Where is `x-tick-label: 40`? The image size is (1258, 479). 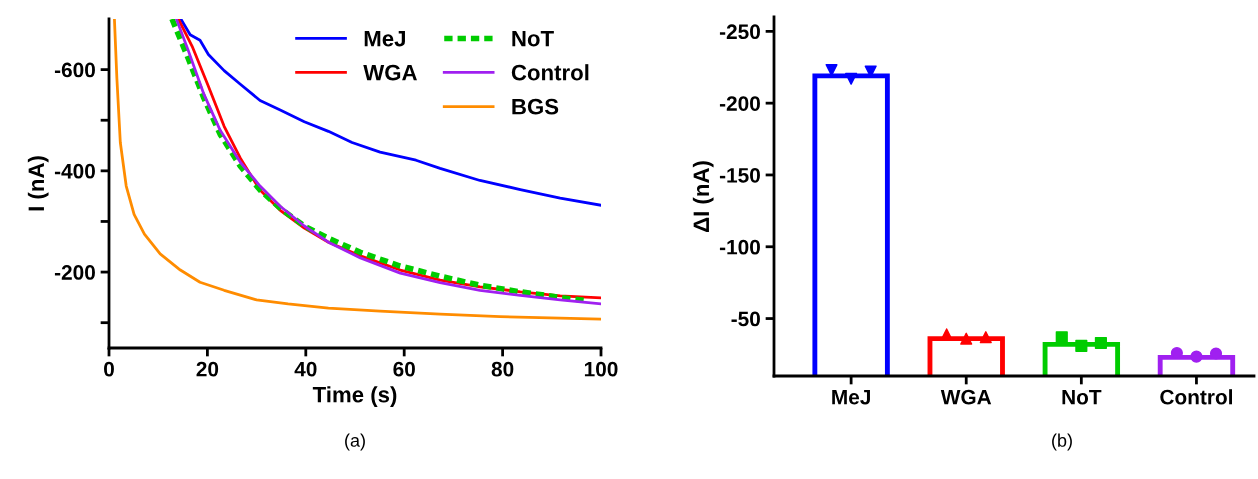 x-tick-label: 40 is located at coordinates (305, 369).